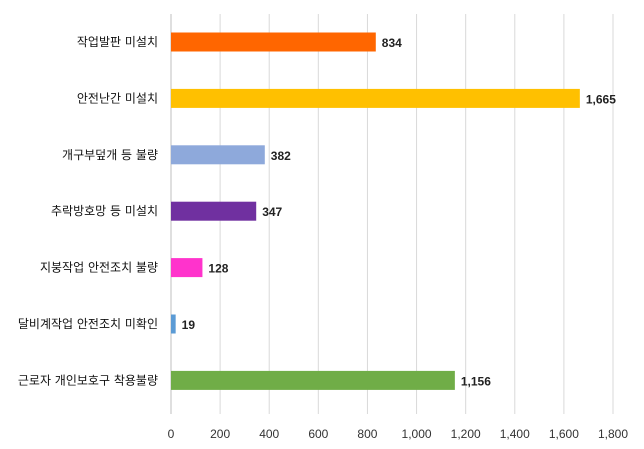  I want to click on value-label: 128, so click(218, 269).